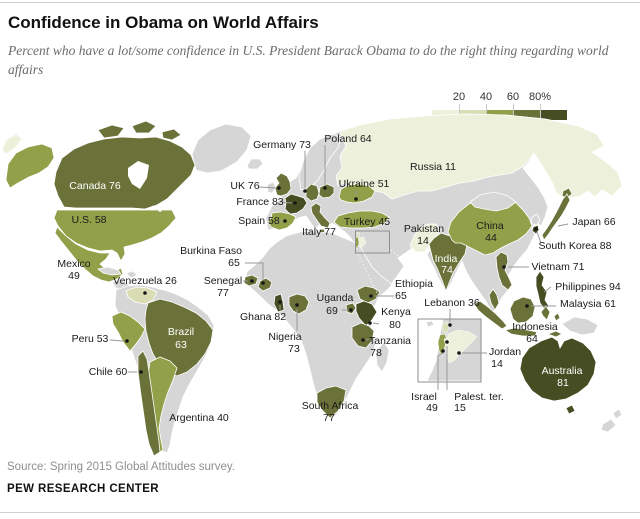  Describe the element at coordinates (562, 371) in the screenshot. I see `country-label-australia: Australia` at that location.